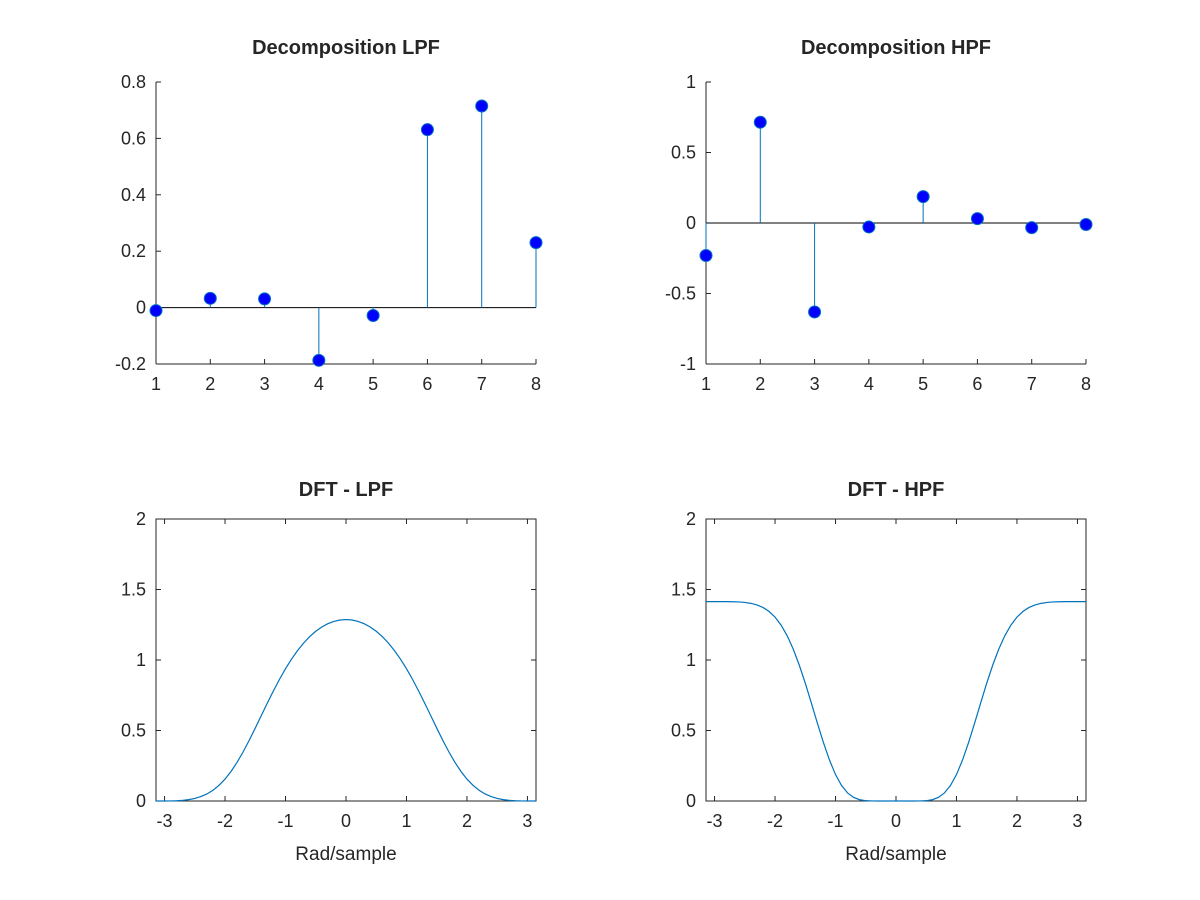 The height and width of the screenshot is (900, 1200). I want to click on plot-dft-lpf: DFT - LPF 0 0.5 1 1.5 2 -3 -2 -1 0 1 2 3 Rad/sample, so click(329, 672).